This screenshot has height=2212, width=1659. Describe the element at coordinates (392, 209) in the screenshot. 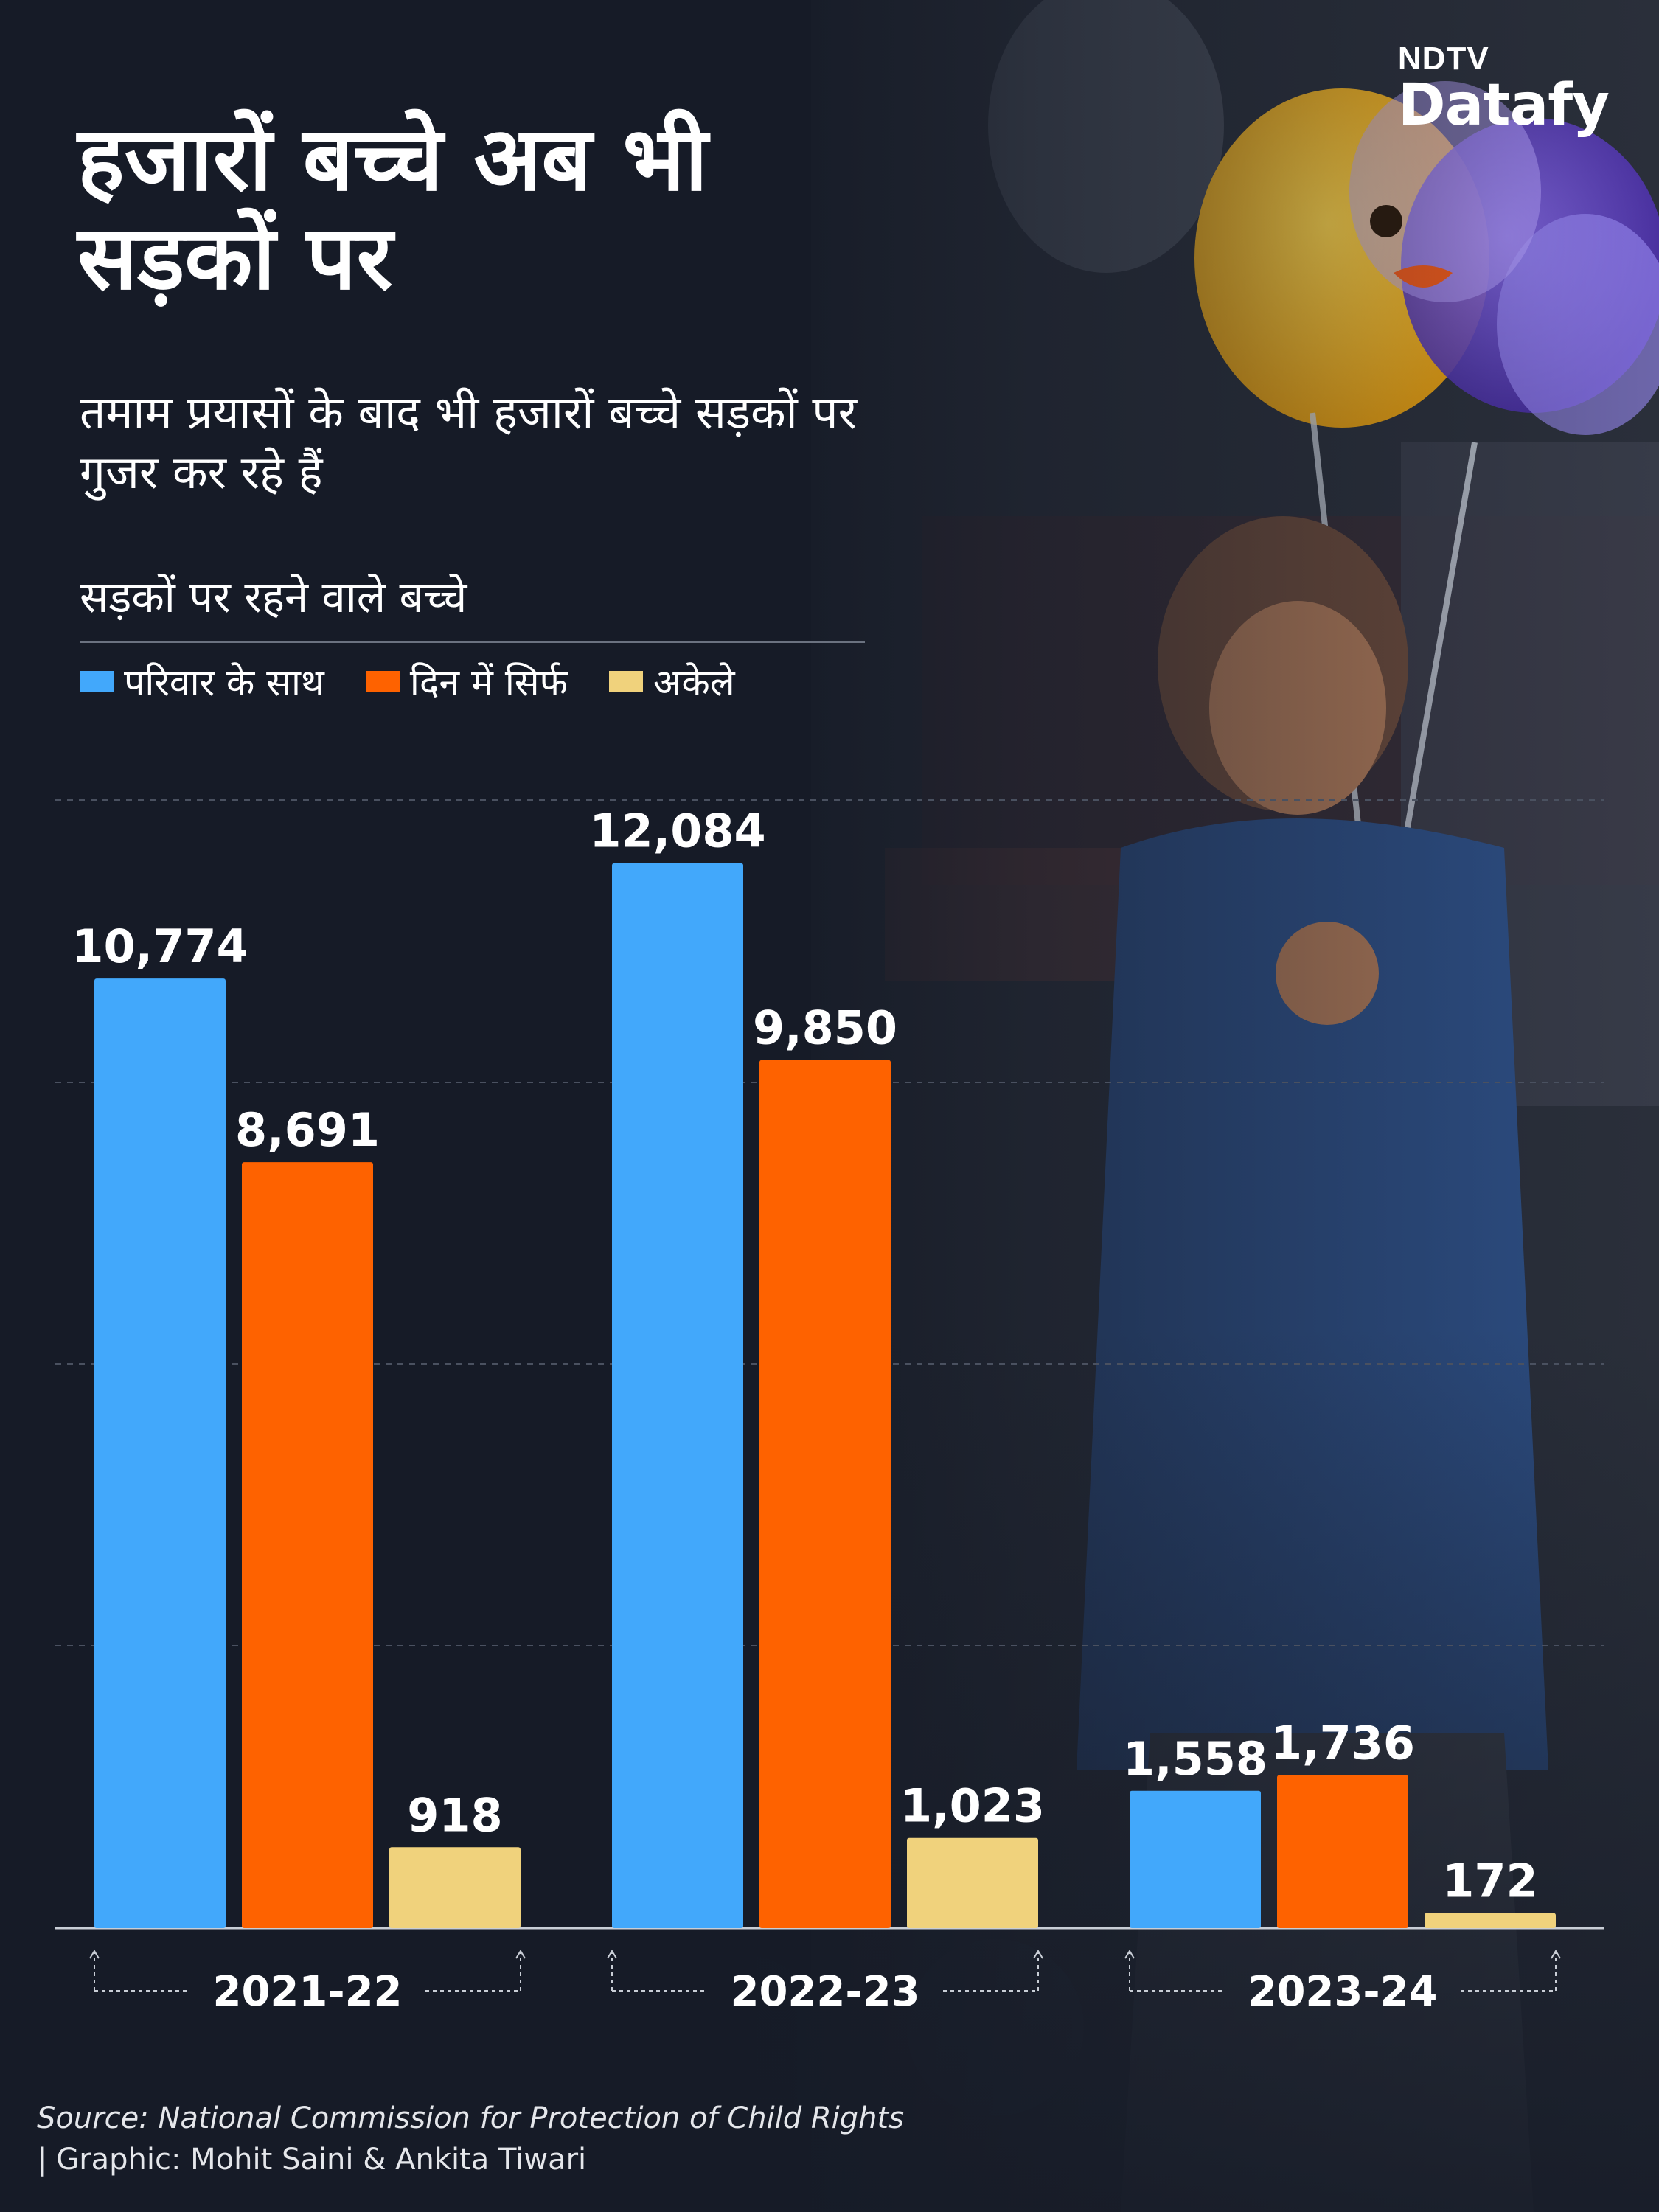

I see `page-title: हजारों बच्चे अब भी सड़कों पर` at that location.